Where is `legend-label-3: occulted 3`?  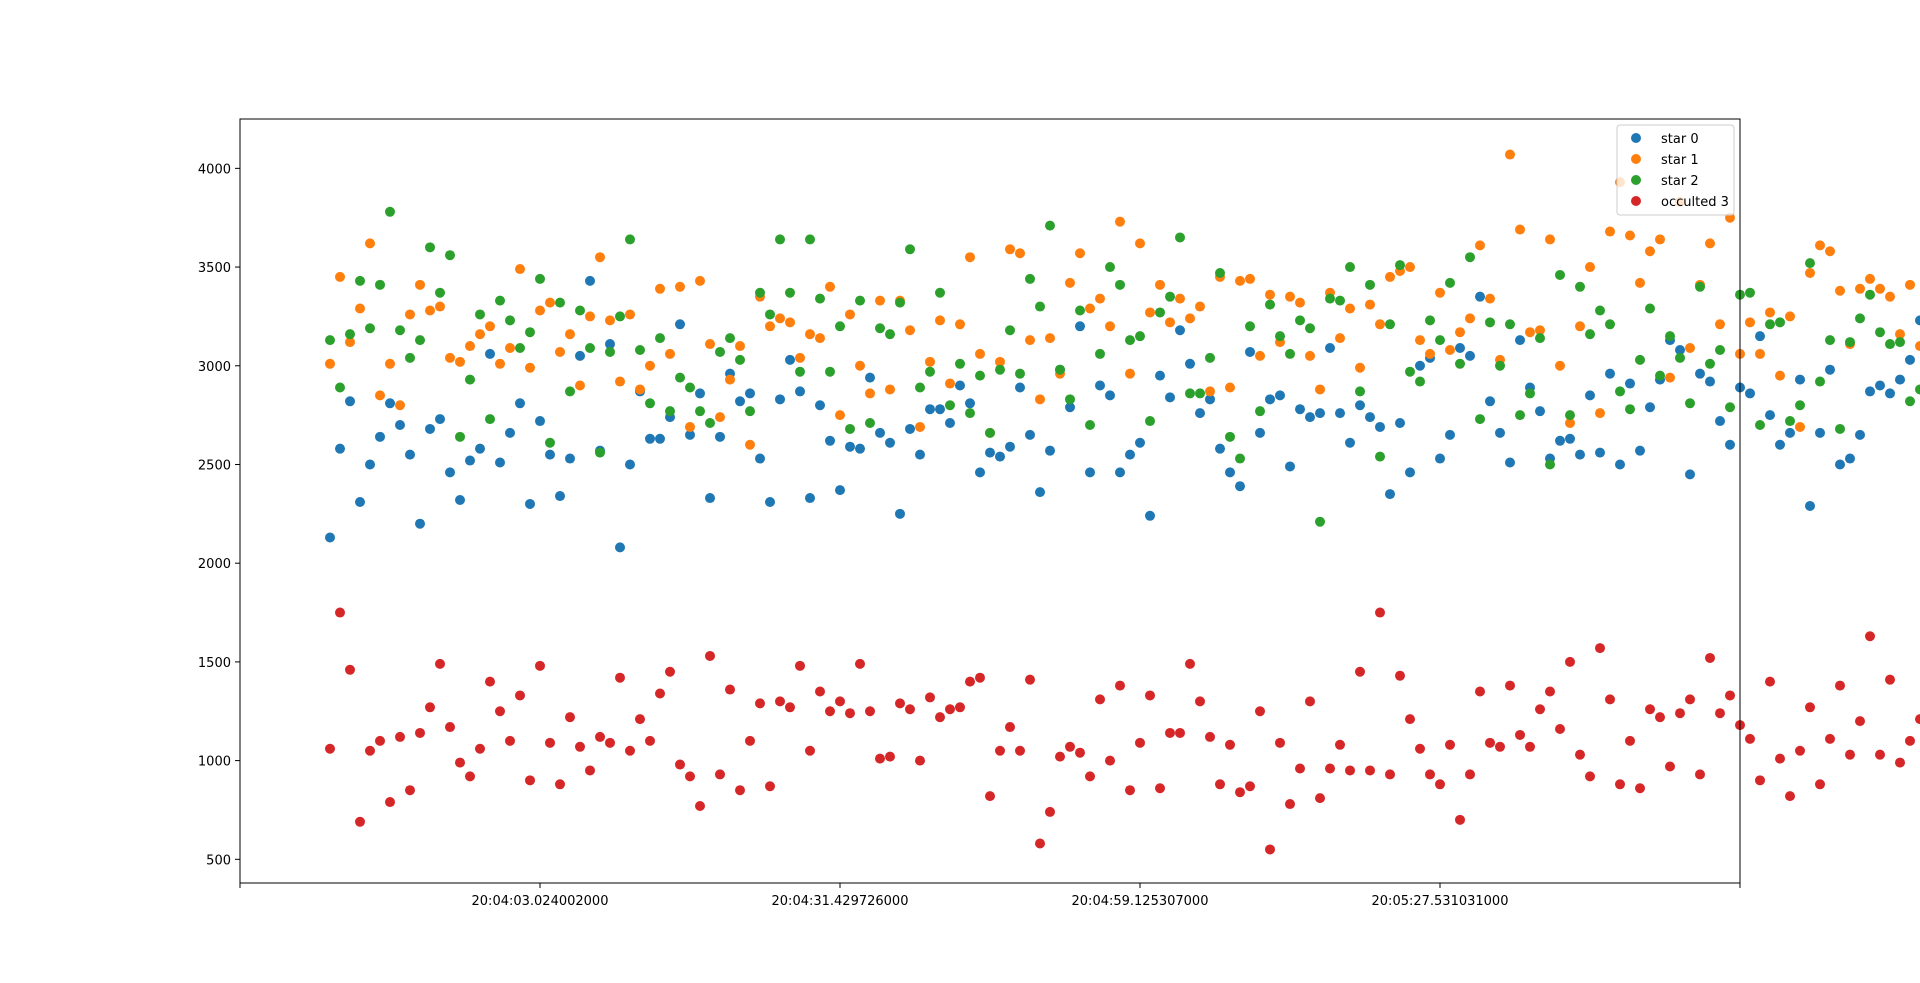
legend-label-3: occulted 3 is located at coordinates (1695, 202).